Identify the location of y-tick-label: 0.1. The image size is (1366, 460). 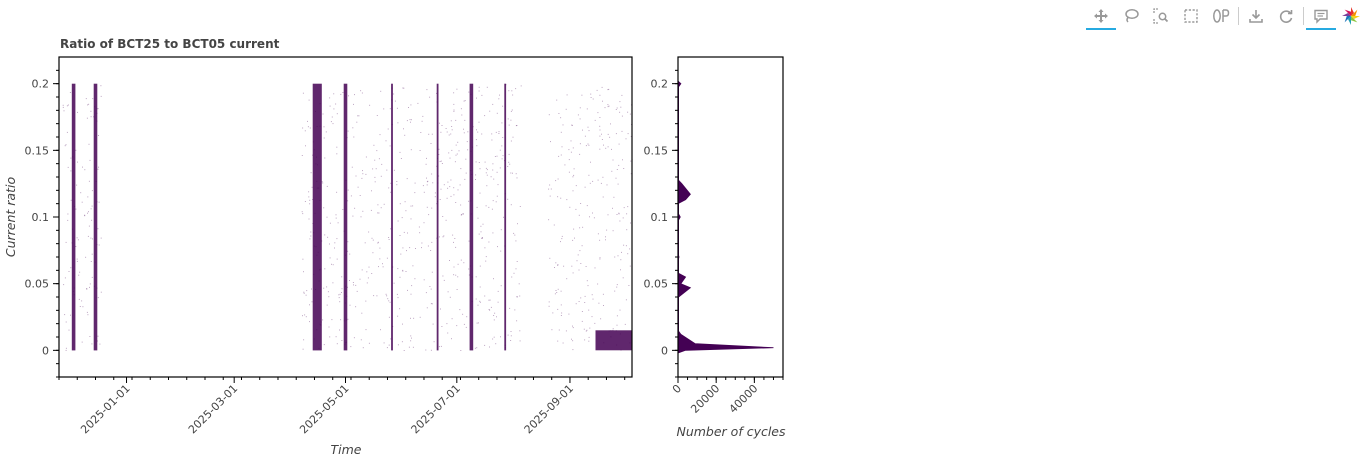
(41, 217).